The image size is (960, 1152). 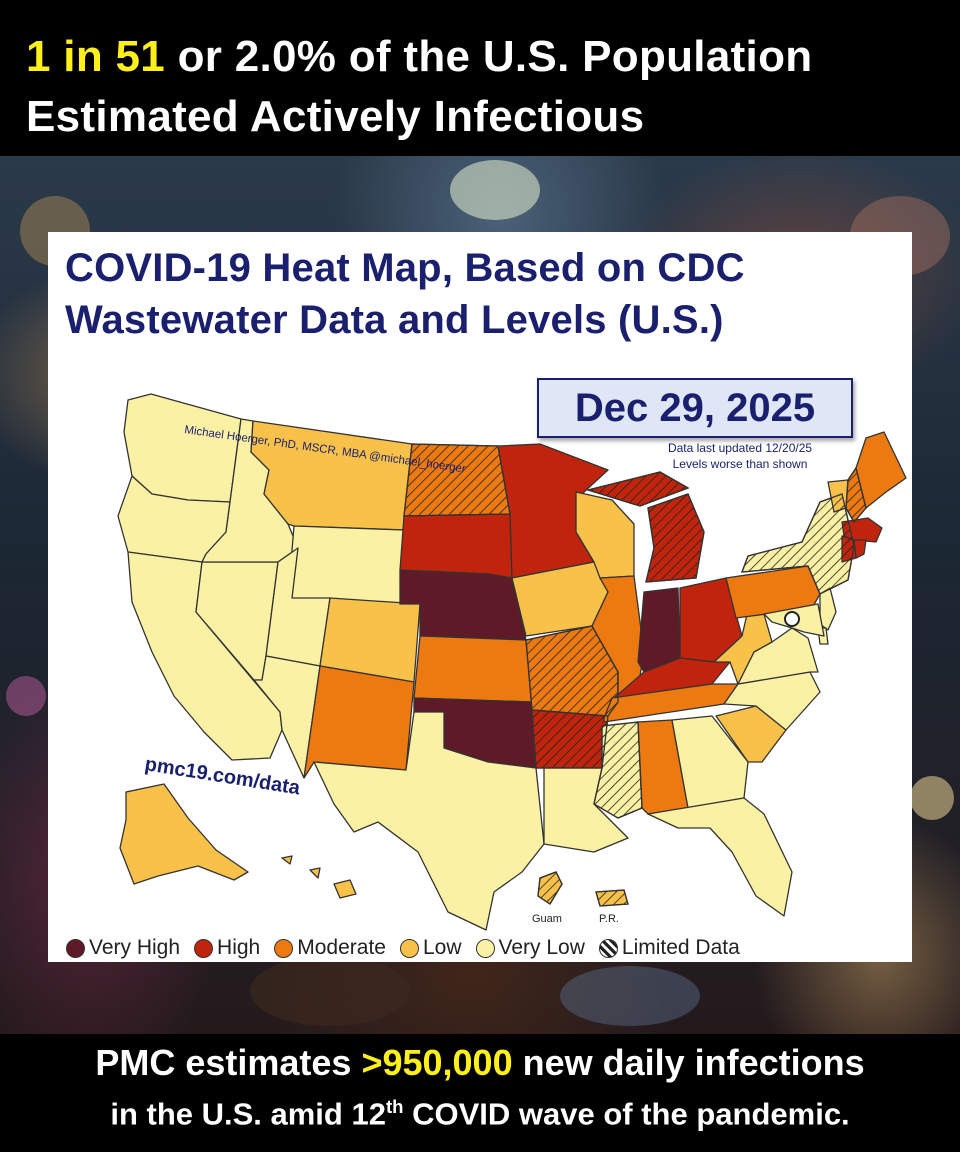 I want to click on footer-line-2-pre: in the U.S. amid 12, so click(x=248, y=1114).